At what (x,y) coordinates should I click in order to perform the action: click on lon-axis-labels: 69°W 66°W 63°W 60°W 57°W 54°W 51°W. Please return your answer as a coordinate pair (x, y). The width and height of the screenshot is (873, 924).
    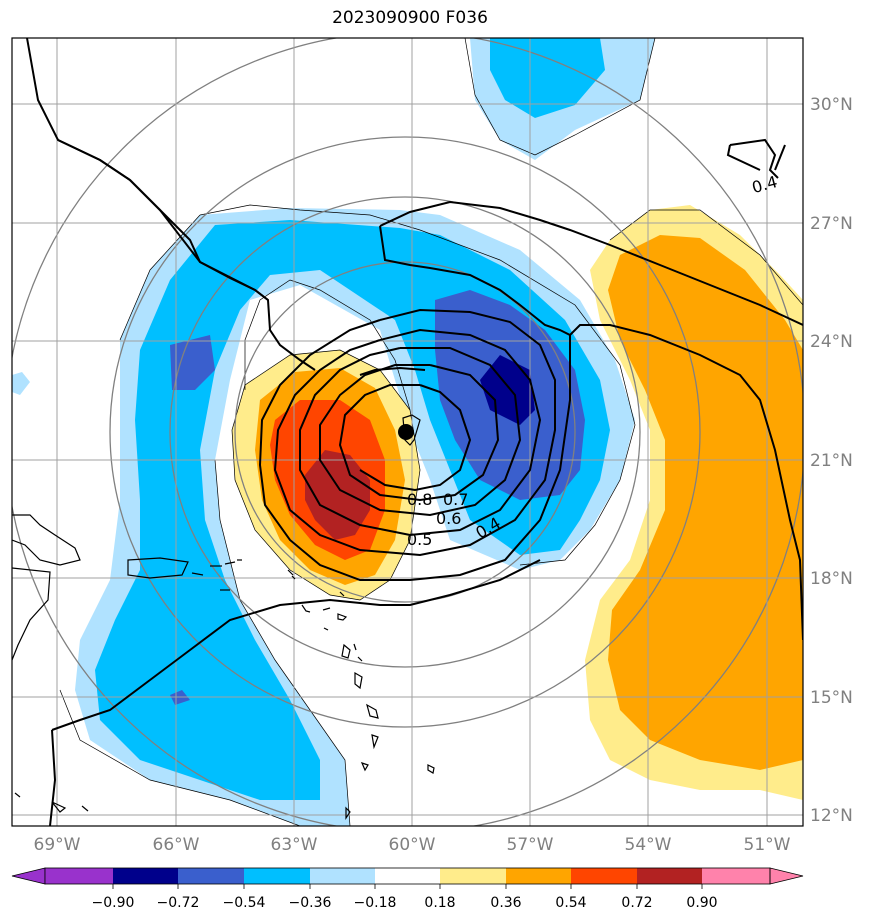
    Looking at the image, I should click on (412, 845).